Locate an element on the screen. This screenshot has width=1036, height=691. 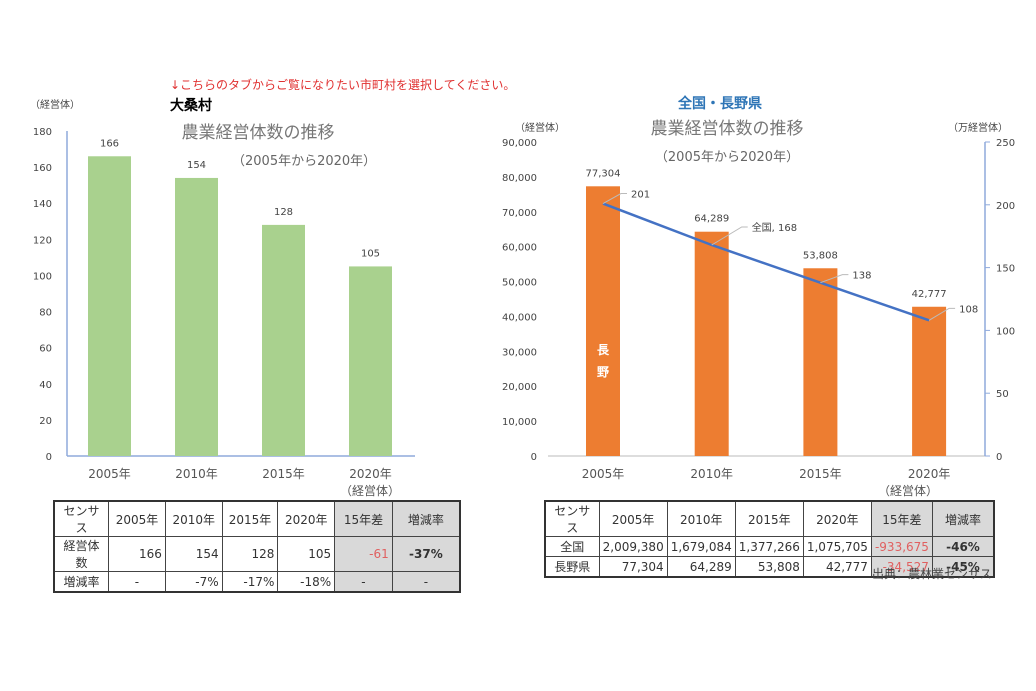
table-cell: -7% is located at coordinates (193, 582).